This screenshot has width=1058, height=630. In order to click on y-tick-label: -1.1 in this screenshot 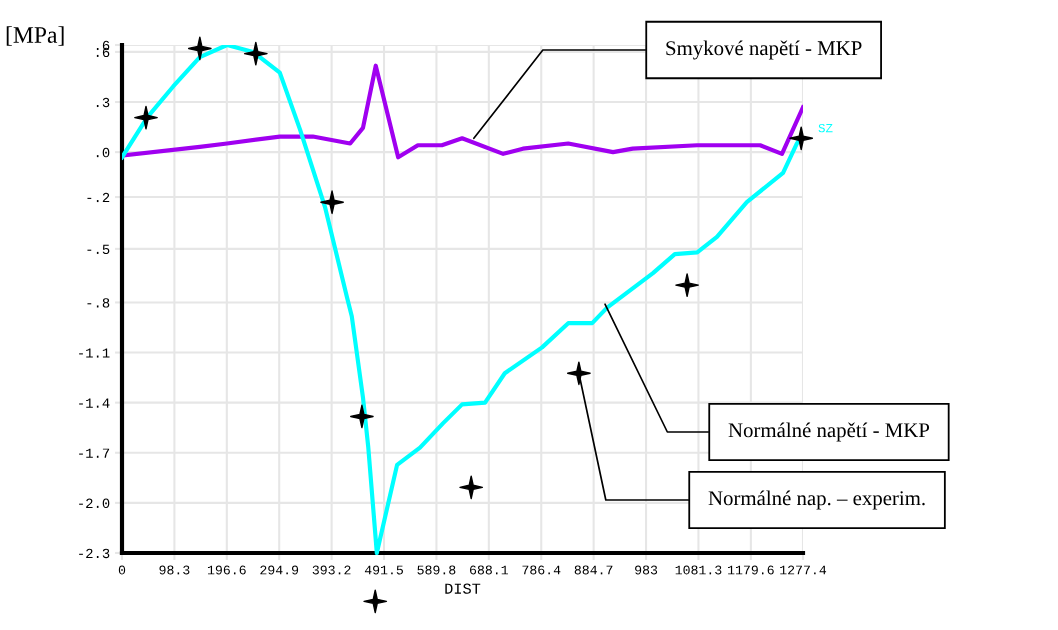, I will do `click(94, 353)`.